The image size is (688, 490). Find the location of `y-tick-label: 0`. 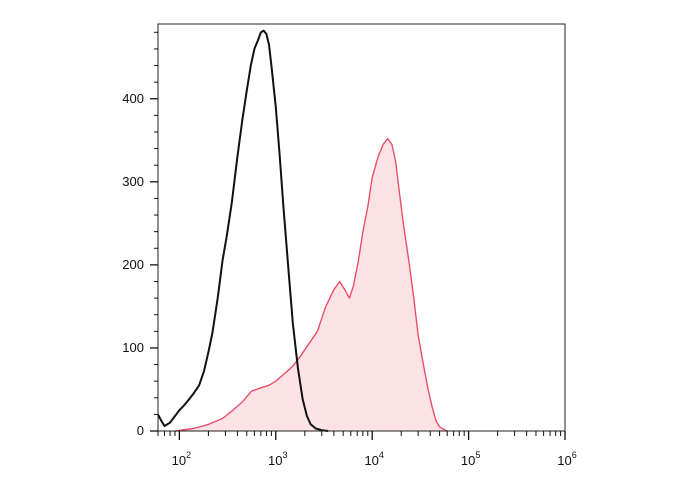

y-tick-label: 0 is located at coordinates (140, 430).